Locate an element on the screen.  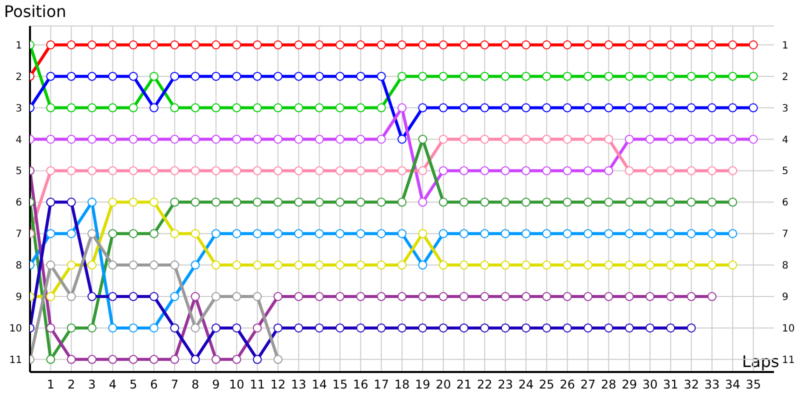
y-axis-title: Position is located at coordinates (35, 11).